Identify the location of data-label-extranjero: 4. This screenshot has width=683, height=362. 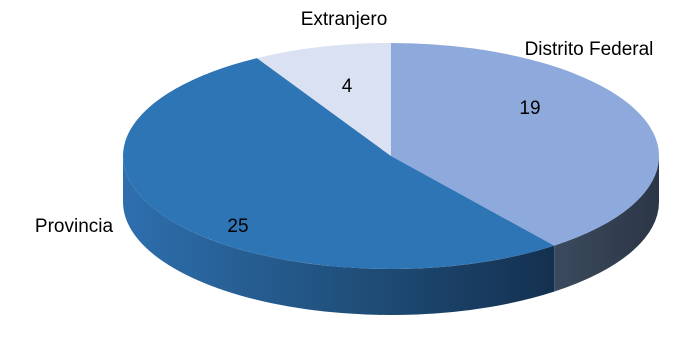
(347, 86).